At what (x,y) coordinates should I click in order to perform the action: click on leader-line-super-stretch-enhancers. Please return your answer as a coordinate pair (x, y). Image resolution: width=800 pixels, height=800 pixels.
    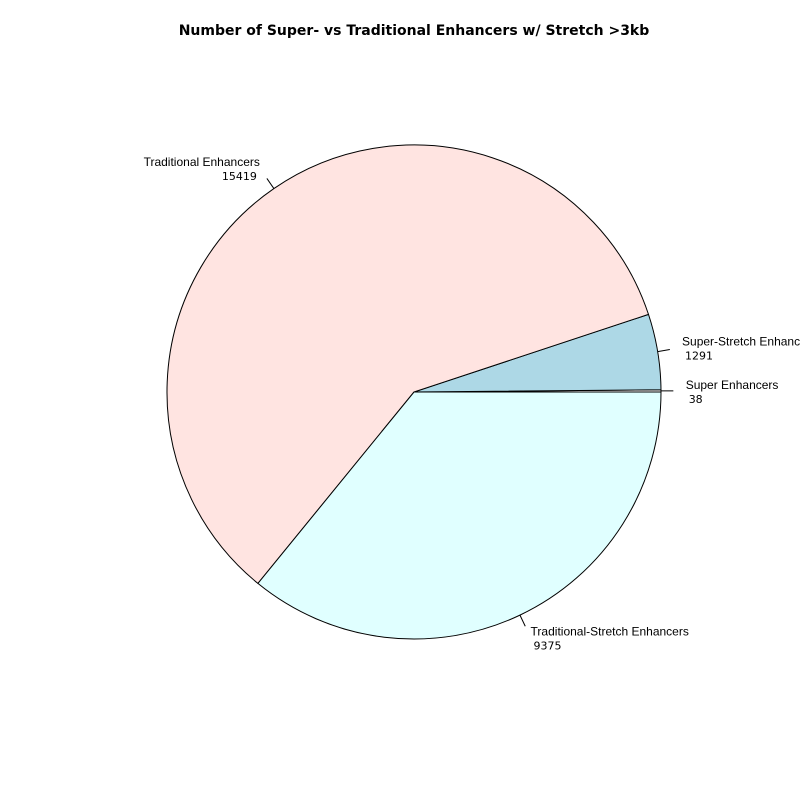
    Looking at the image, I should click on (663, 351).